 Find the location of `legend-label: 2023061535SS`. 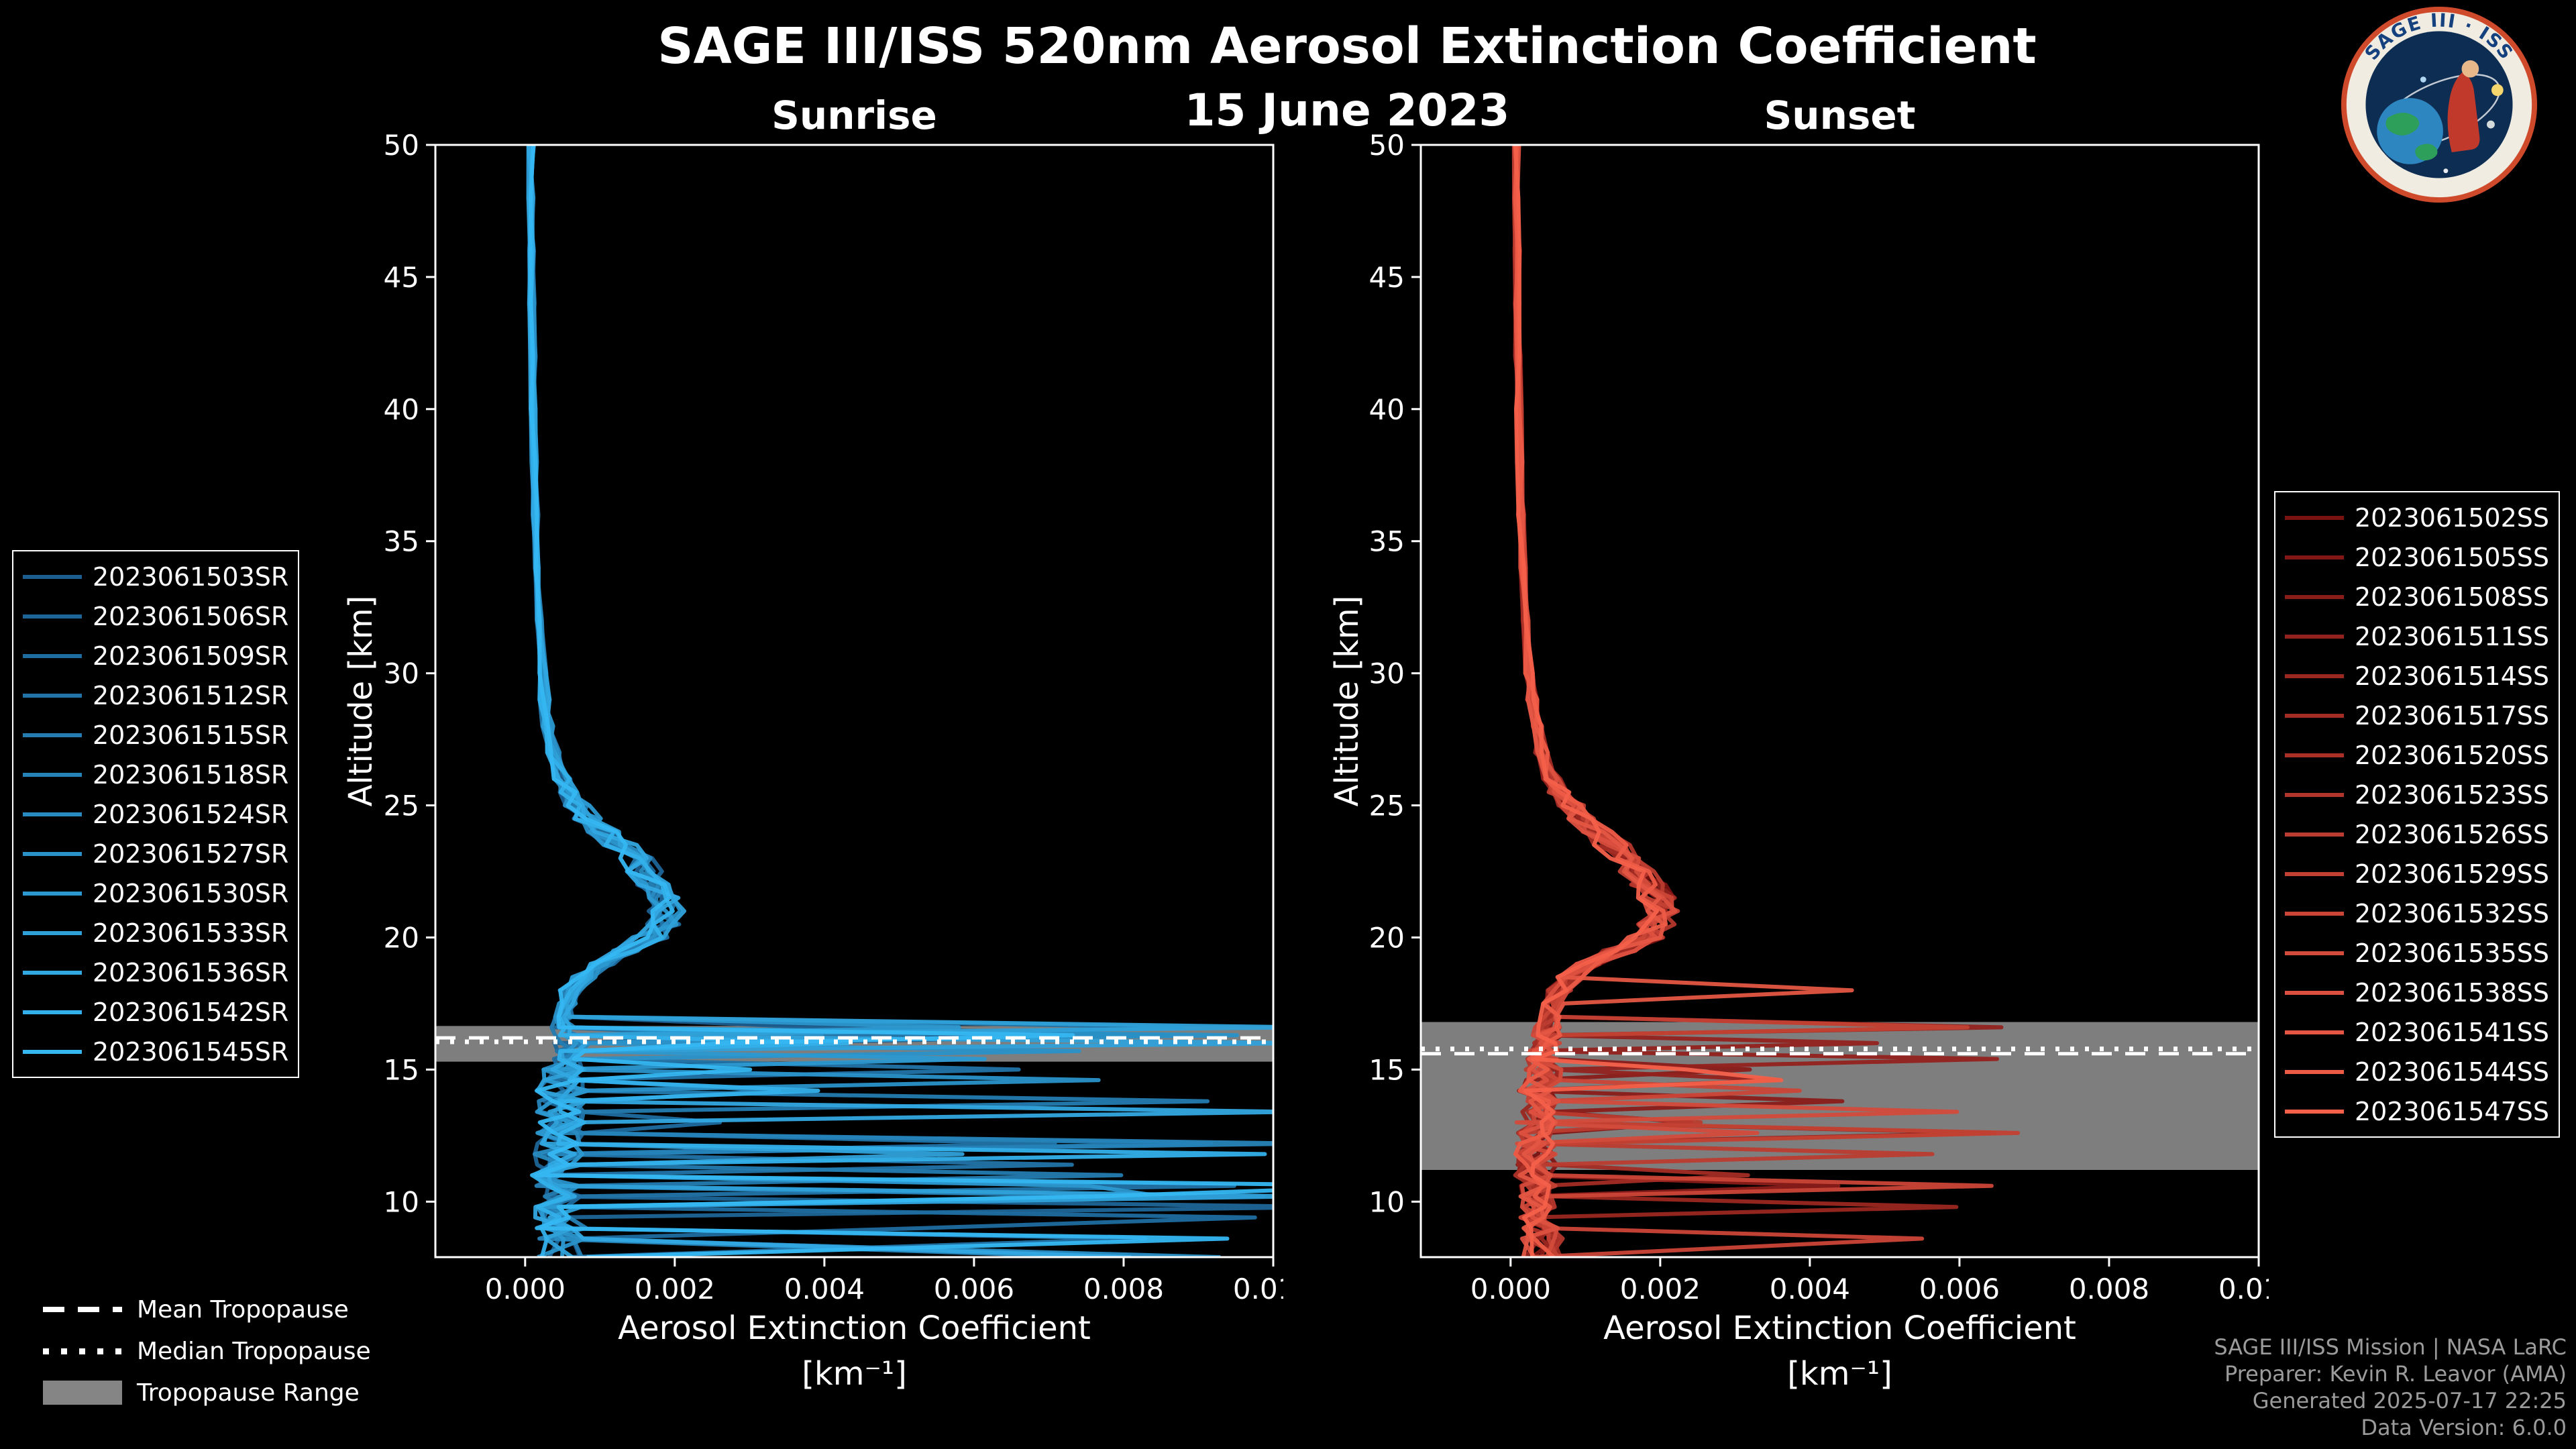

legend-label: 2023061535SS is located at coordinates (2452, 953).